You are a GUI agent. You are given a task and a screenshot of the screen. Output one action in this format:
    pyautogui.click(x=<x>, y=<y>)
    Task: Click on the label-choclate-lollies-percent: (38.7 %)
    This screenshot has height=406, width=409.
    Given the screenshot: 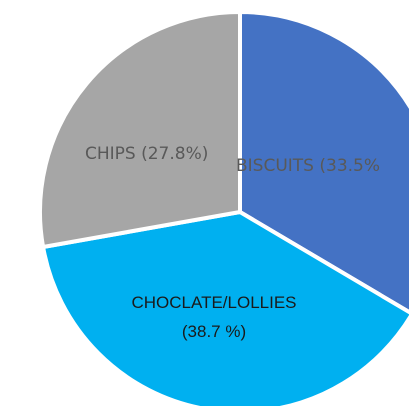 What is the action you would take?
    pyautogui.click(x=214, y=331)
    